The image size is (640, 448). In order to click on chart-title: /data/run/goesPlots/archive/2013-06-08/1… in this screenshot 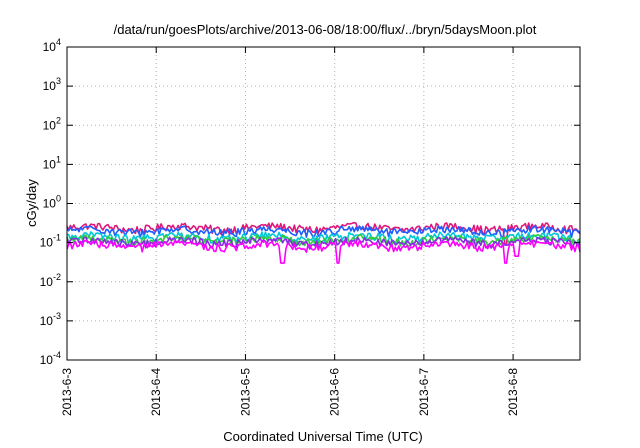, I will do `click(325, 29)`.